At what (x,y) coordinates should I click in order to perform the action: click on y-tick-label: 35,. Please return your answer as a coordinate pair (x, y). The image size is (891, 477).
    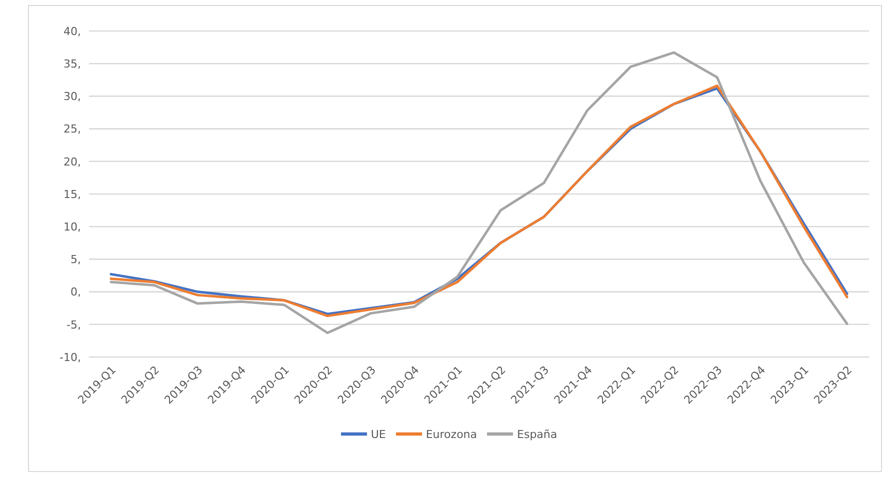
    Looking at the image, I should click on (72, 64).